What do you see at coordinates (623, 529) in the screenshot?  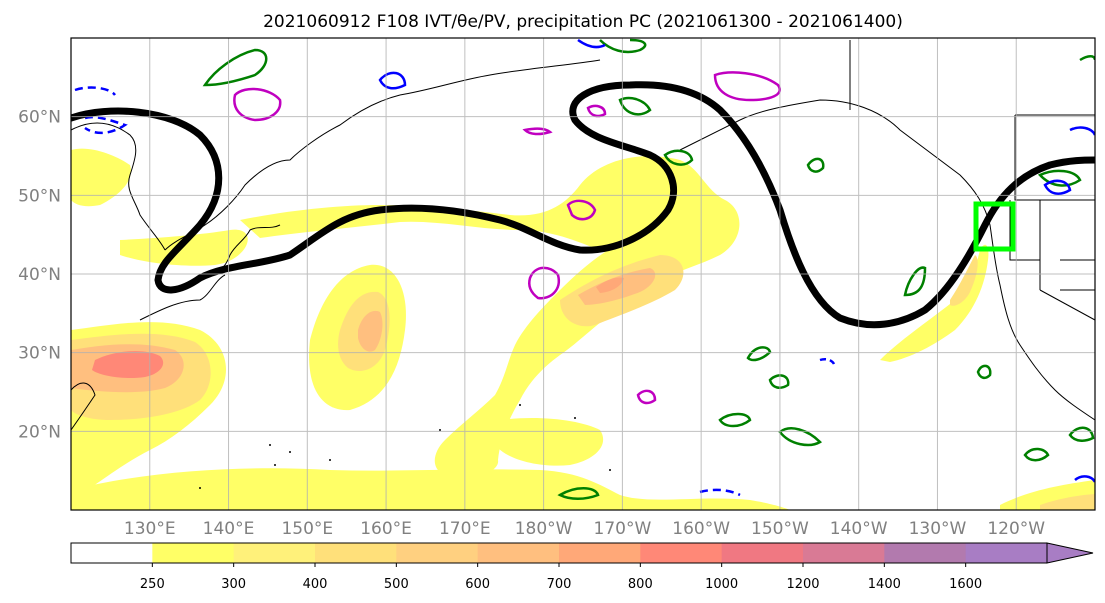 I see `lon-tick-label: 170°W` at bounding box center [623, 529].